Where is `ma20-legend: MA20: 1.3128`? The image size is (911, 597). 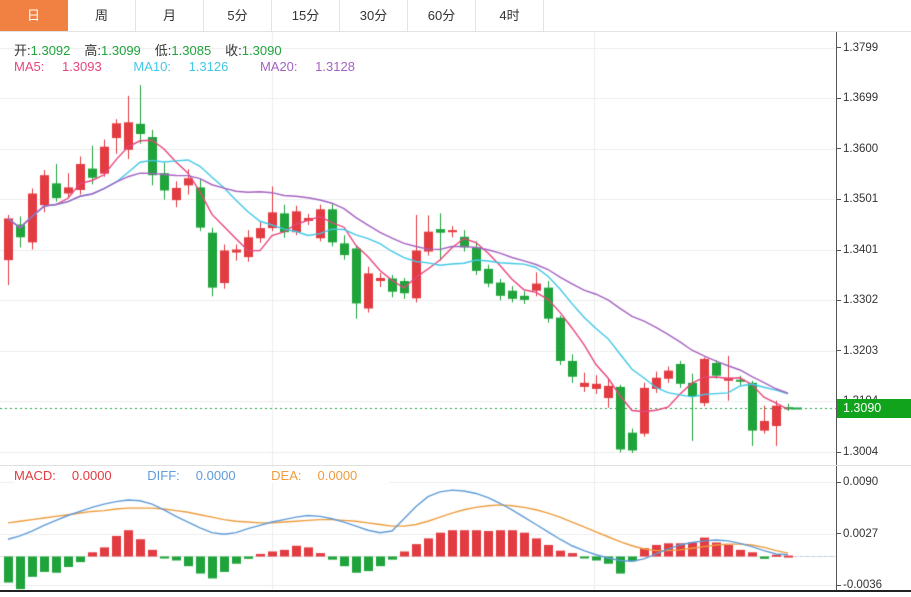 ma20-legend: MA20: 1.3128 is located at coordinates (307, 66).